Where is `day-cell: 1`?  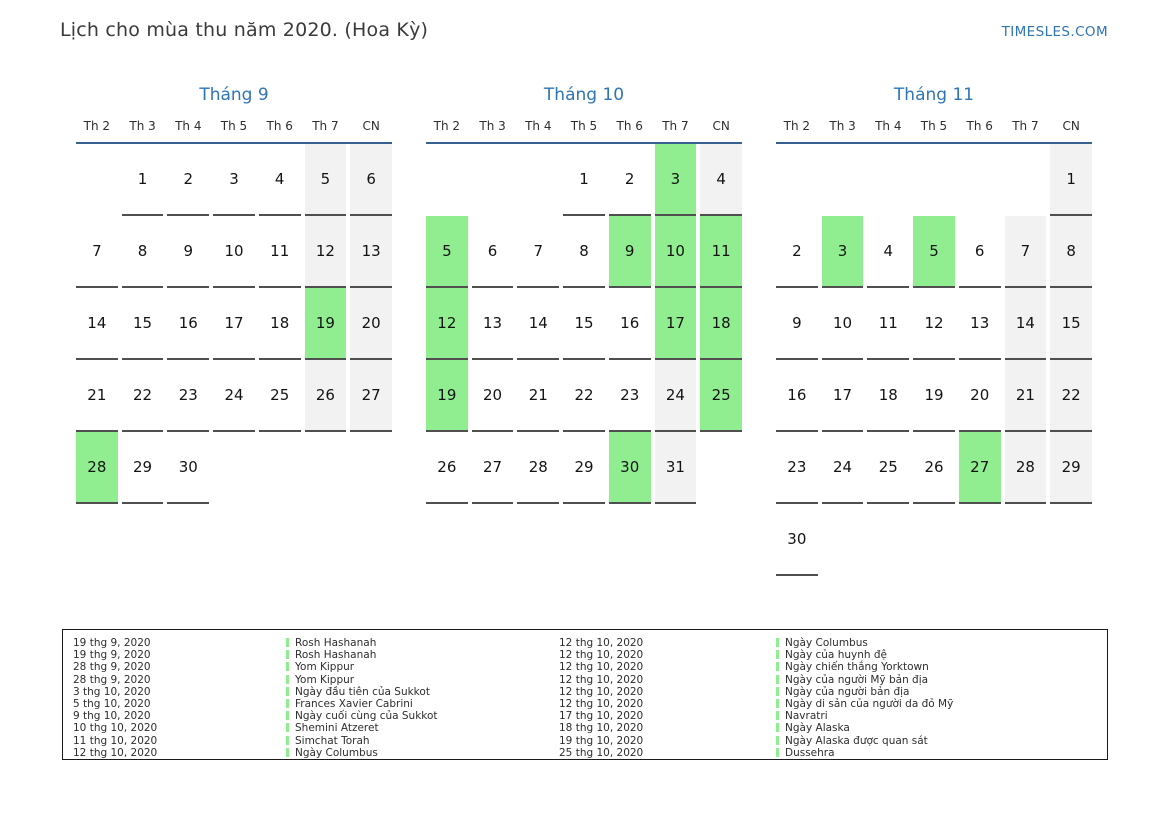
day-cell: 1 is located at coordinates (584, 180).